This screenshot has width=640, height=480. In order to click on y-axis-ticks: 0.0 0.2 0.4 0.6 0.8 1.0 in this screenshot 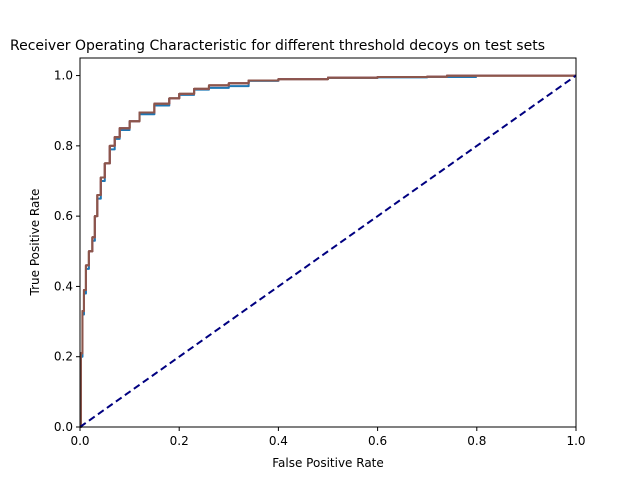, I will do `click(67, 251)`.